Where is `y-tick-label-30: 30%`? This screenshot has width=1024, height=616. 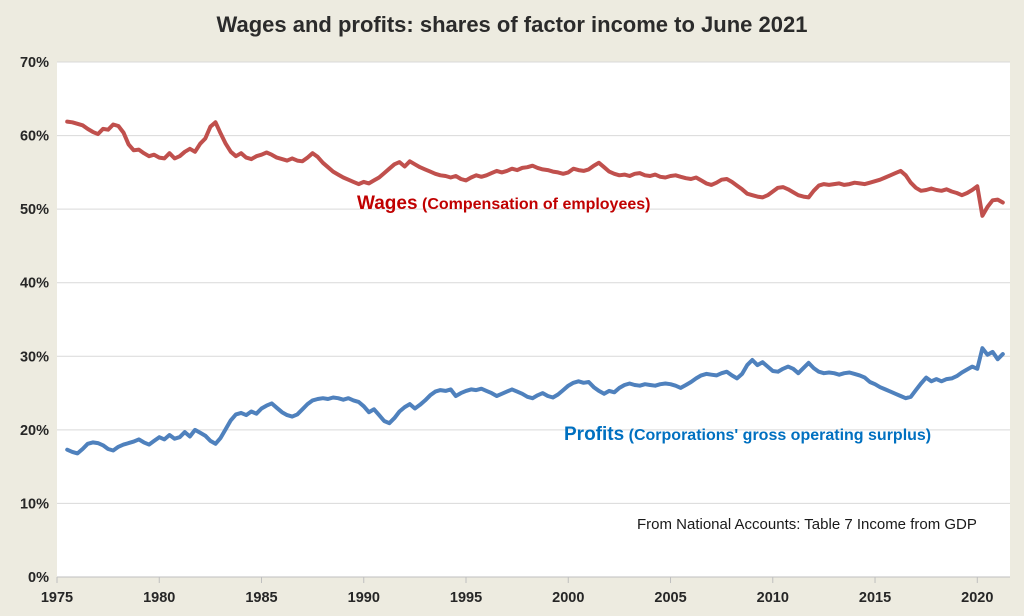 y-tick-label-30: 30% is located at coordinates (34, 357).